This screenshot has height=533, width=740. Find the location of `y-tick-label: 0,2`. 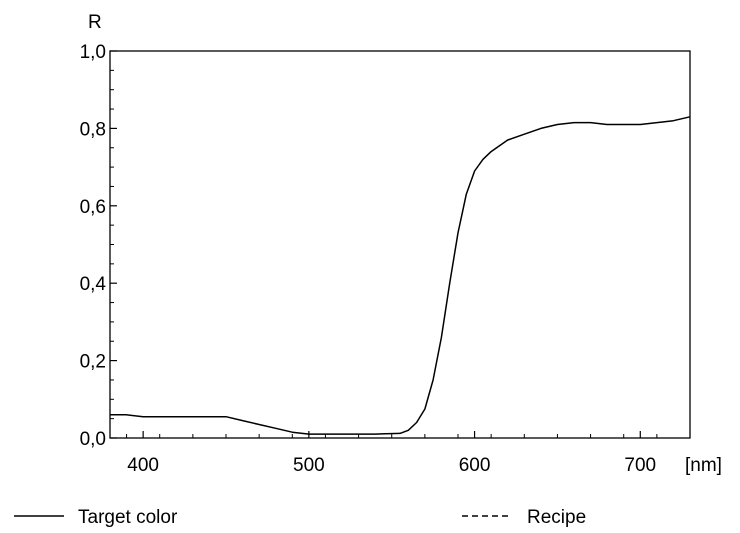

y-tick-label: 0,2 is located at coordinates (93, 362).